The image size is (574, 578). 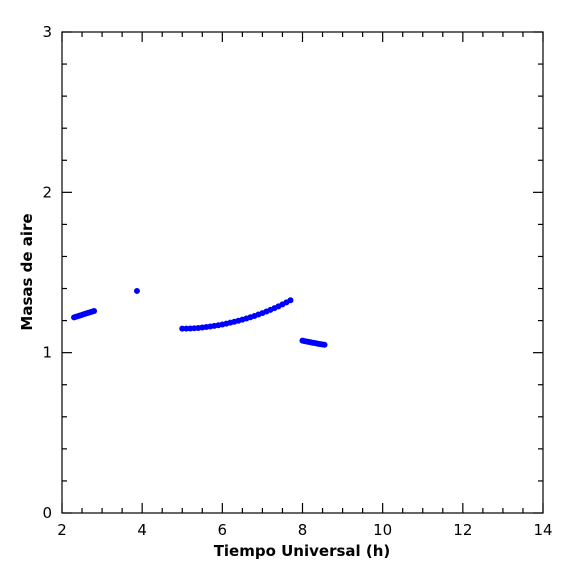 What do you see at coordinates (199, 317) in the screenshot?
I see `data-points` at bounding box center [199, 317].